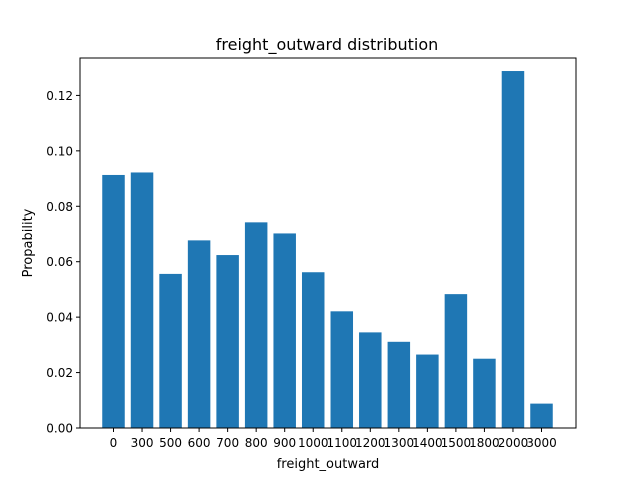  What do you see at coordinates (456, 443) in the screenshot?
I see `x-tick-label: 1500` at bounding box center [456, 443].